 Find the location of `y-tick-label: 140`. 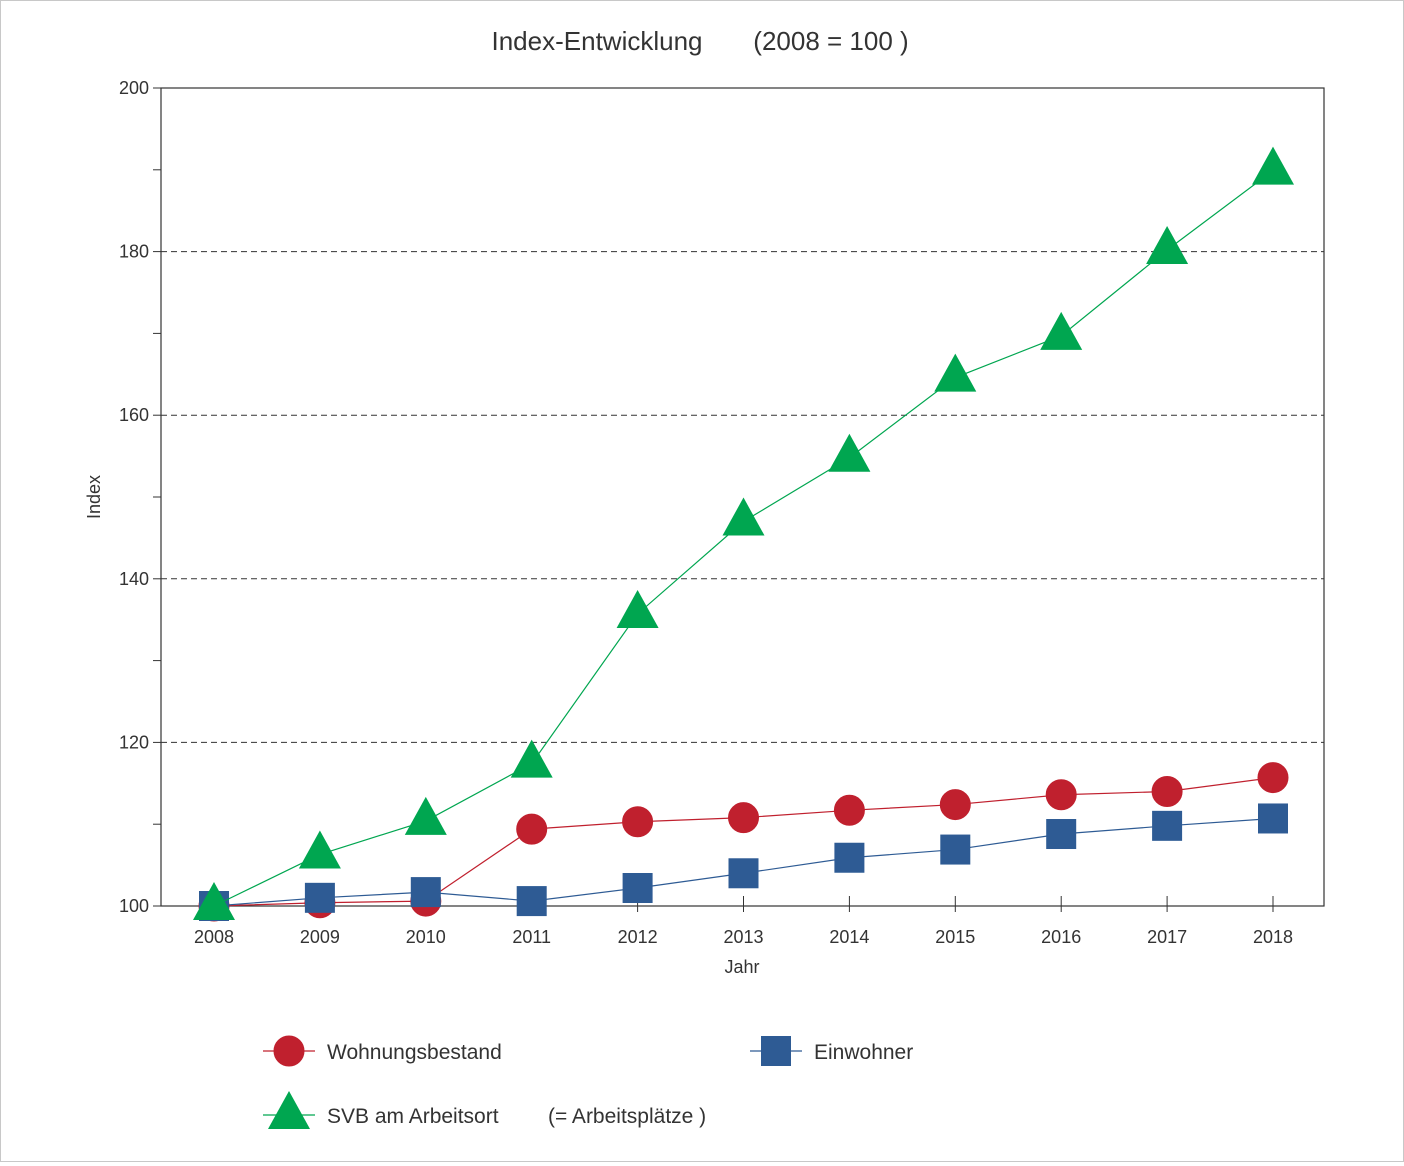

y-tick-label: 140 is located at coordinates (134, 579).